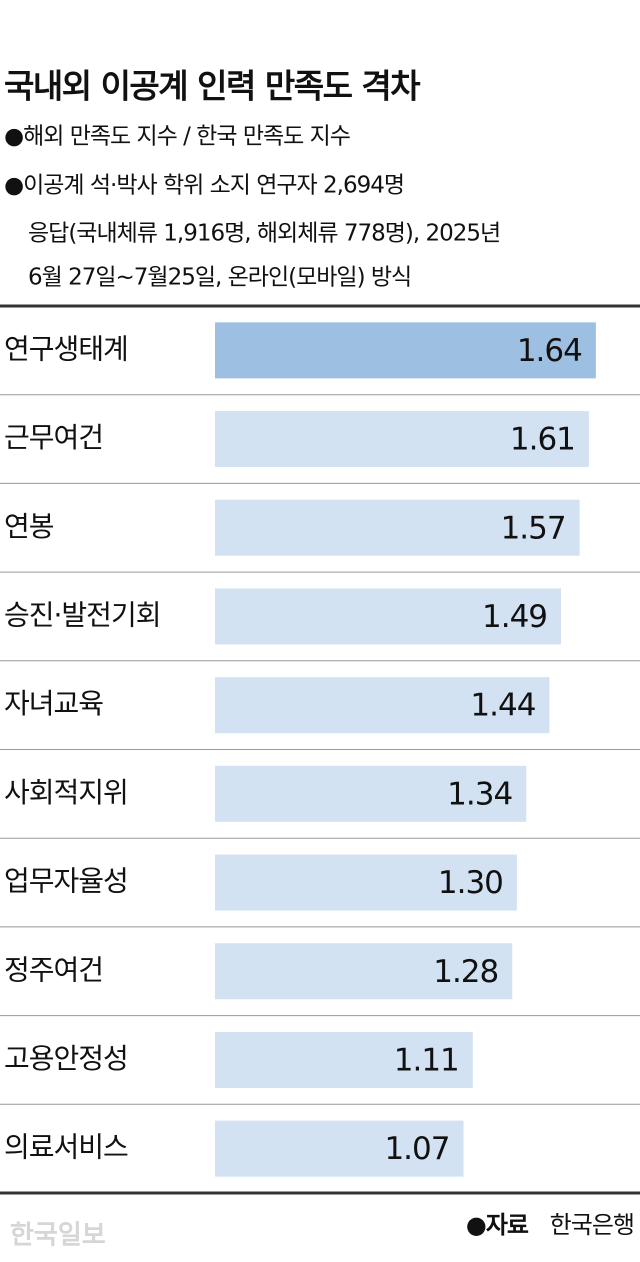 This screenshot has width=640, height=1262. What do you see at coordinates (416, 1149) in the screenshot?
I see `value-label: 1.07` at bounding box center [416, 1149].